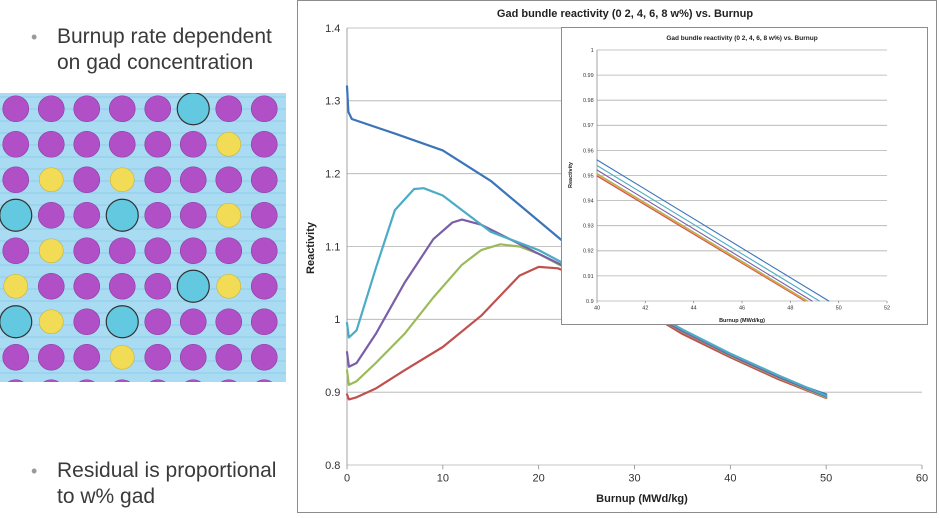 The height and width of the screenshot is (518, 939). I want to click on x-tick-label: 44, so click(694, 308).